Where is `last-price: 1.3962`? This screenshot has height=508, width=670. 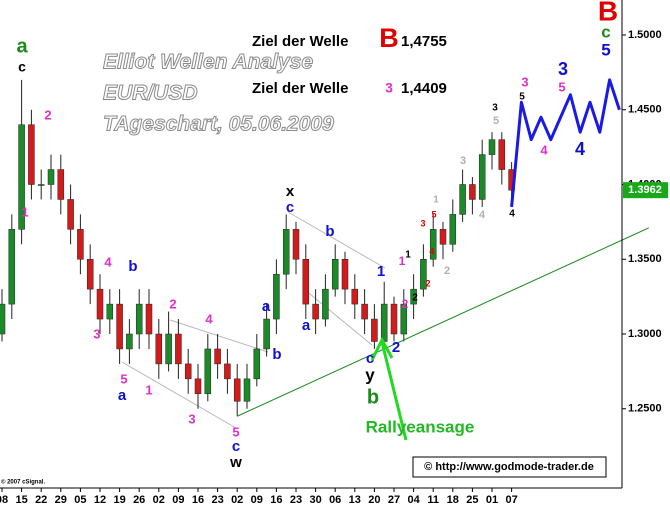
last-price: 1.3962 is located at coordinates (645, 190).